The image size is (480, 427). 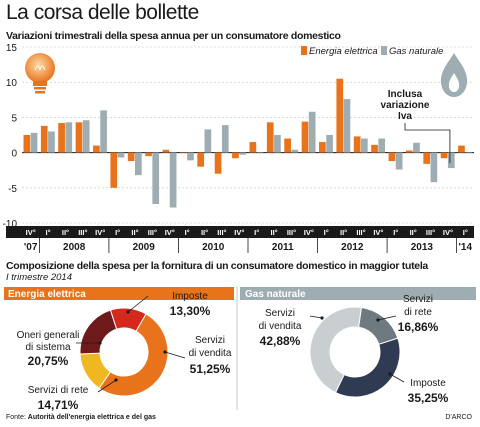 I want to click on credit: D'ARCO, so click(x=458, y=417).